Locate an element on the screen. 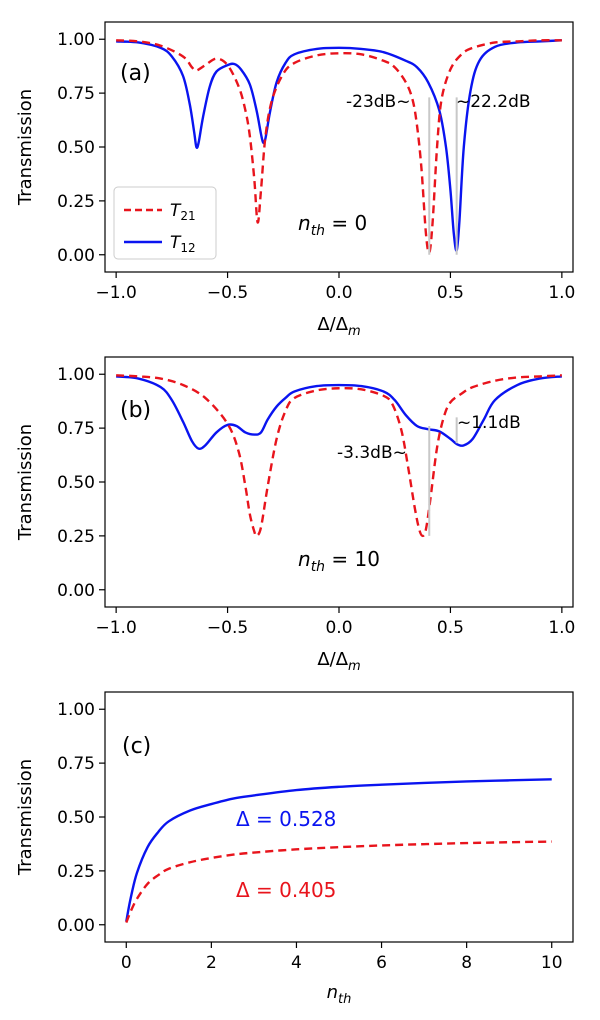  nth-b-value: = 10 is located at coordinates (352, 559).